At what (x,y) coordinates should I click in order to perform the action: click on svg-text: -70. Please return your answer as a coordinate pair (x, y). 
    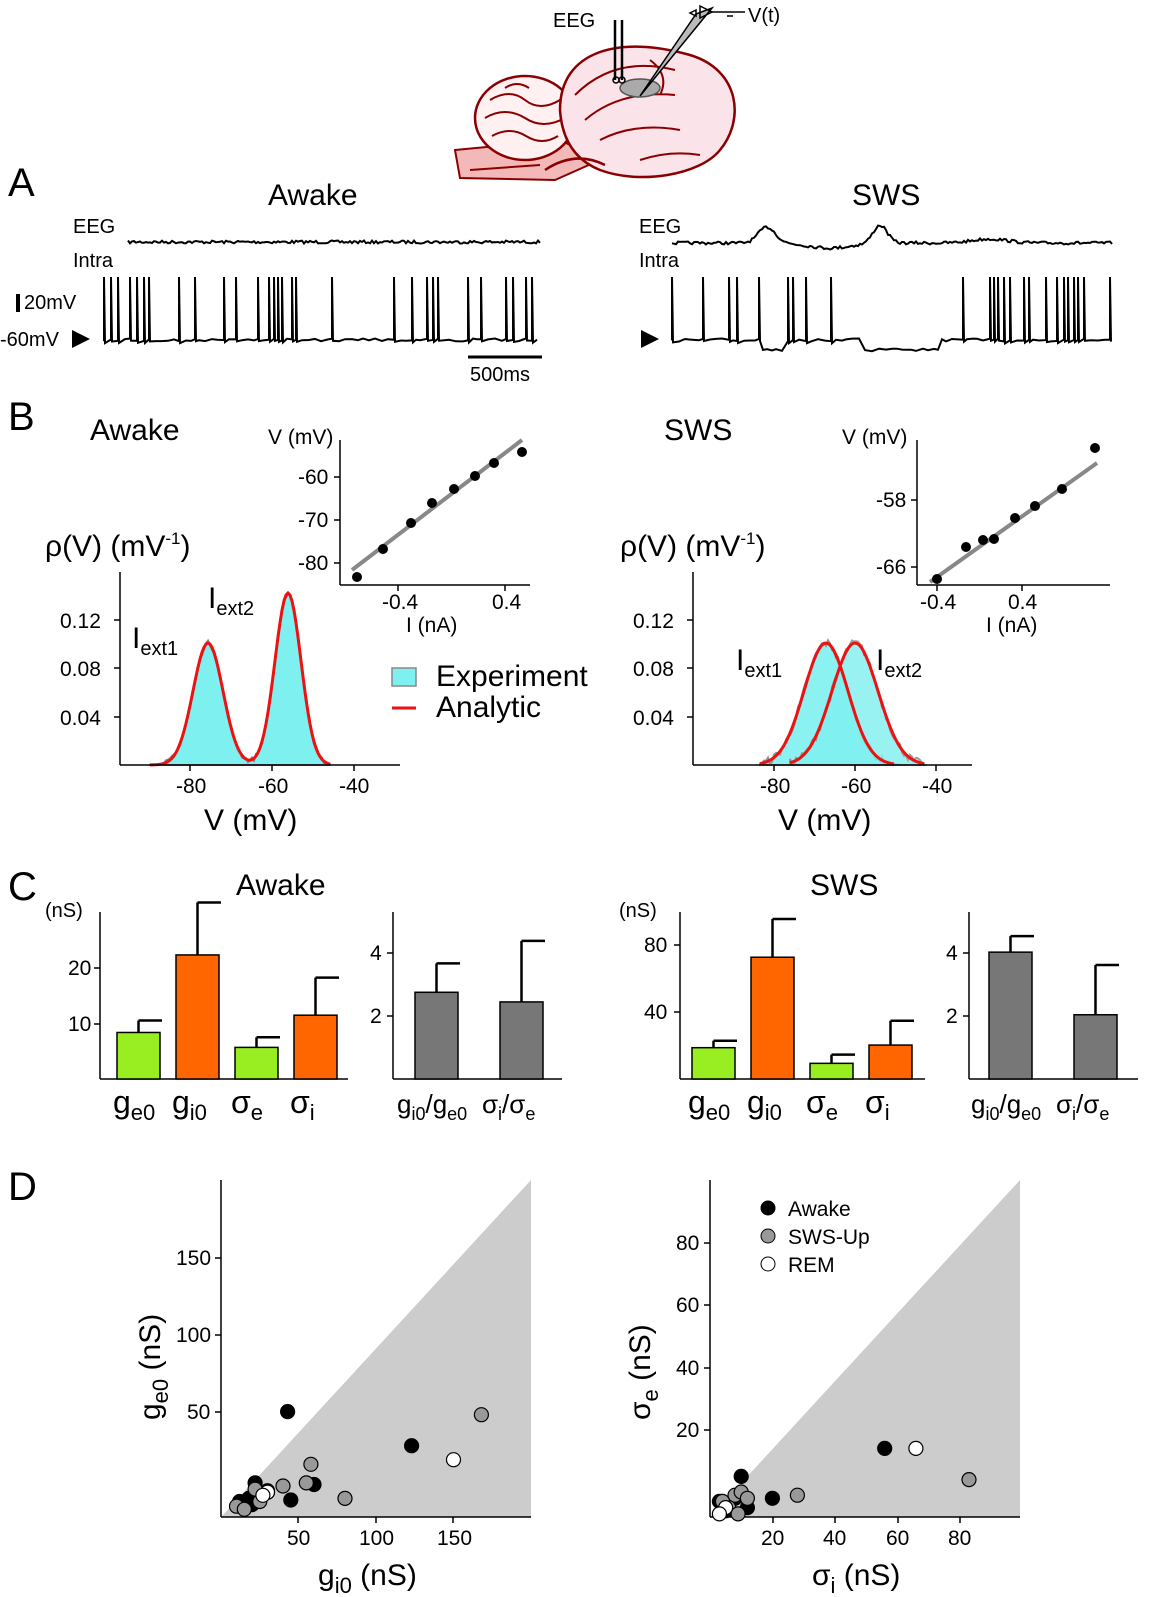
    Looking at the image, I should click on (313, 520).